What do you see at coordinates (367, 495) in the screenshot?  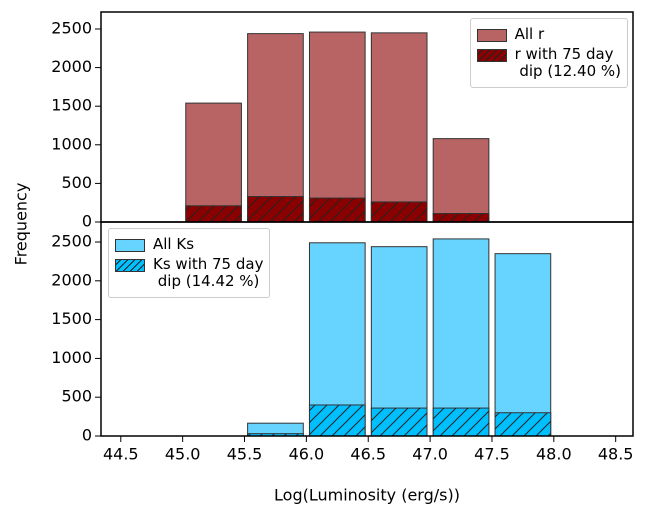 I see `x-axis-label: Log(Luminosity (erg/s))` at bounding box center [367, 495].